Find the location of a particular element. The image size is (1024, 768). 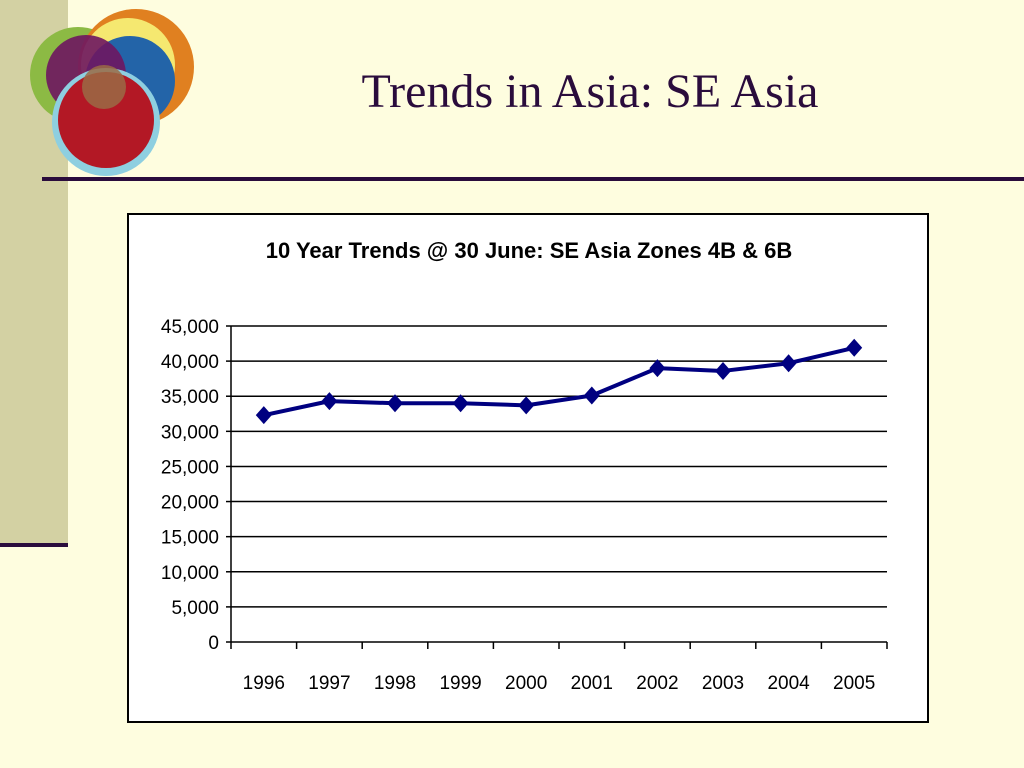

y-tick-label: 40,000 is located at coordinates (190, 362).